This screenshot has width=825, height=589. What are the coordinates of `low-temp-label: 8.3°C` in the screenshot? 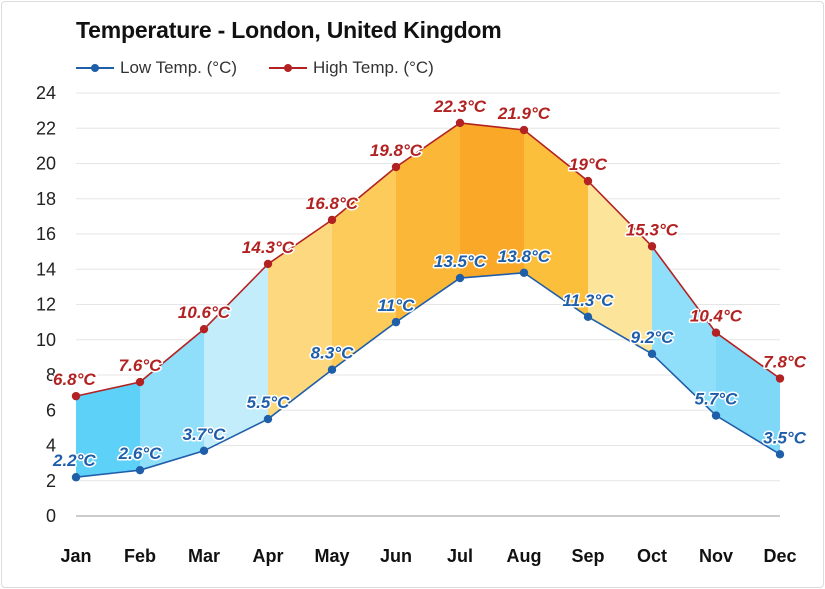 It's located at (332, 353).